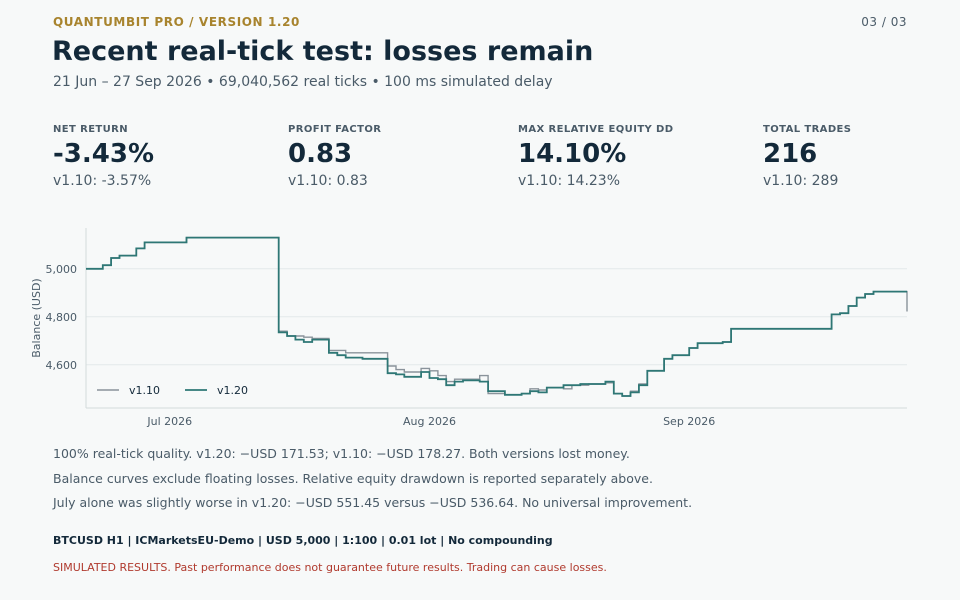 This screenshot has width=960, height=600. I want to click on kpi-compare: v1.10: 14.23%, so click(569, 181).